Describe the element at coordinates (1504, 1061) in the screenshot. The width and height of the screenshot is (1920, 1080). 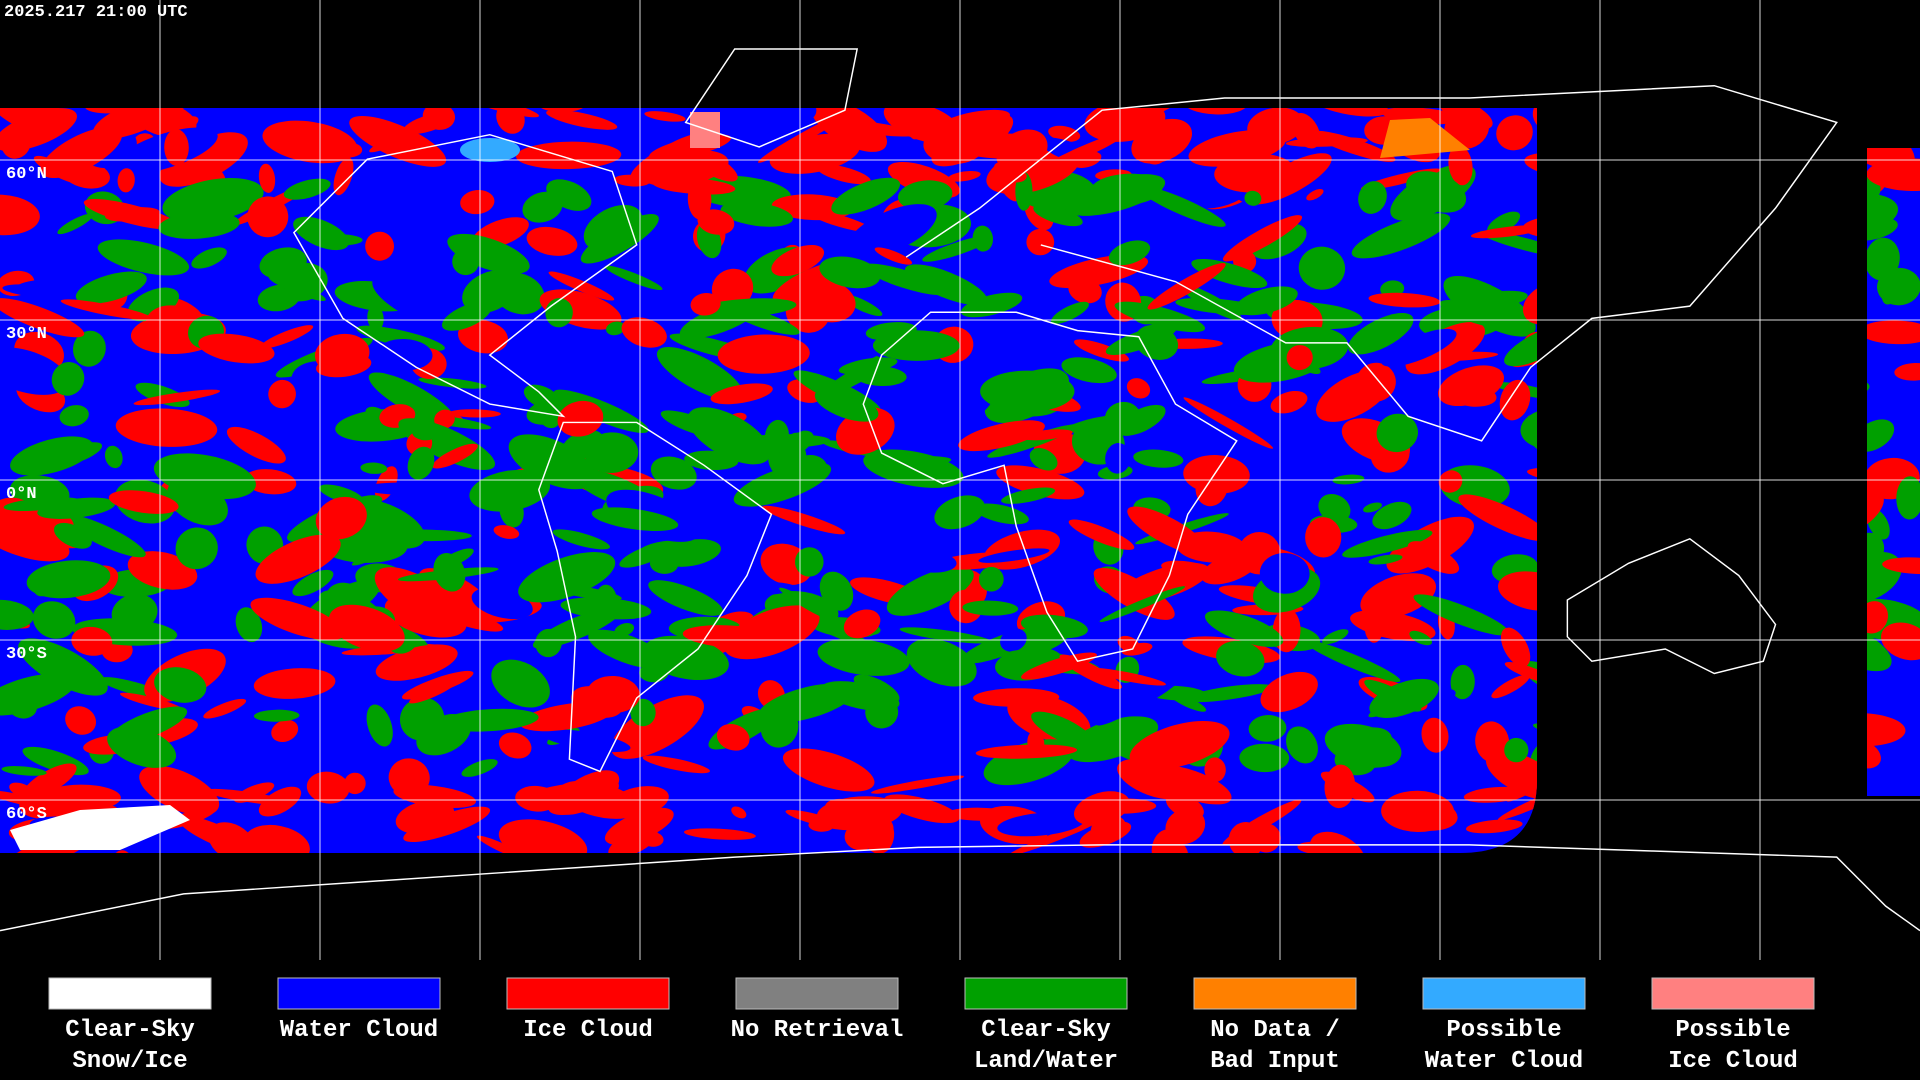
I see `legend-label: Water Cloud` at that location.